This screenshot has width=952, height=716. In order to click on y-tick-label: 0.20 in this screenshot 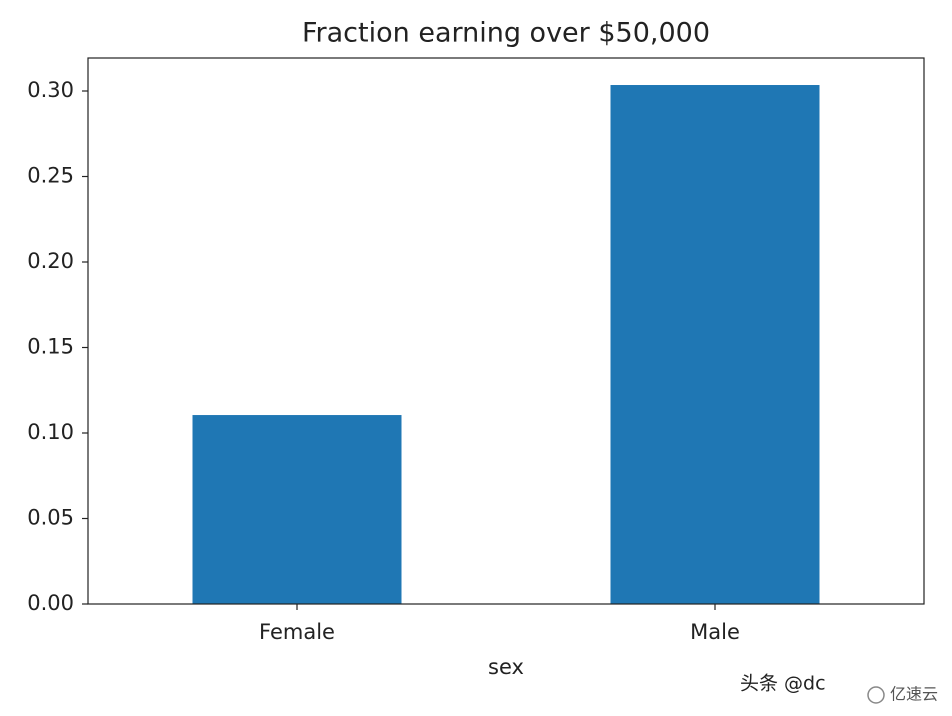, I will do `click(50, 261)`.